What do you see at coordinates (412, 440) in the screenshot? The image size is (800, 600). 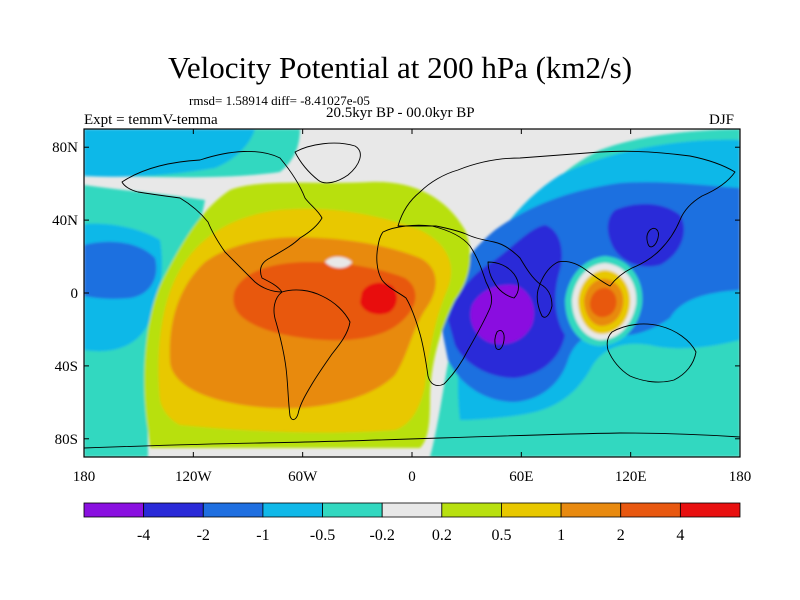 I see `coastline-antarctica` at bounding box center [412, 440].